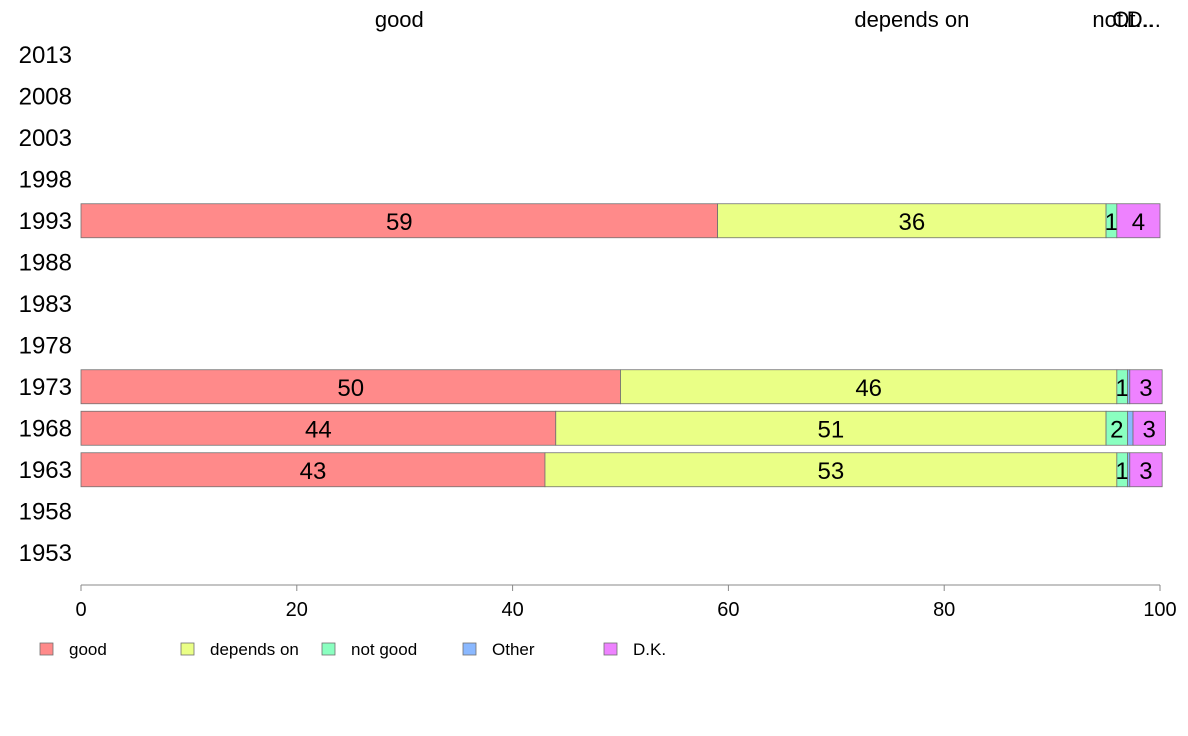 This screenshot has height=736, width=1188. Describe the element at coordinates (45, 262) in the screenshot. I see `y-tick-label: 1988` at that location.